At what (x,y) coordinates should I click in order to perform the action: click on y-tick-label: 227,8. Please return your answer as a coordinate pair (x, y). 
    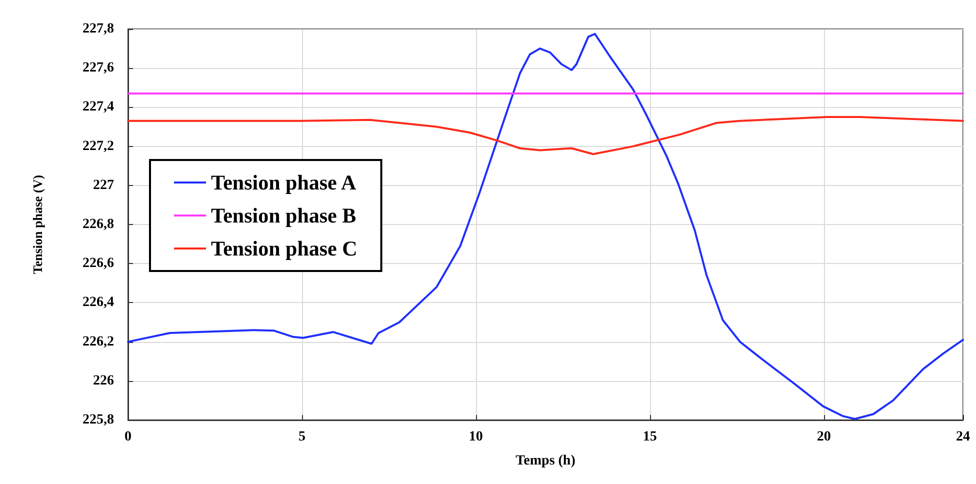
    Looking at the image, I should click on (98, 29).